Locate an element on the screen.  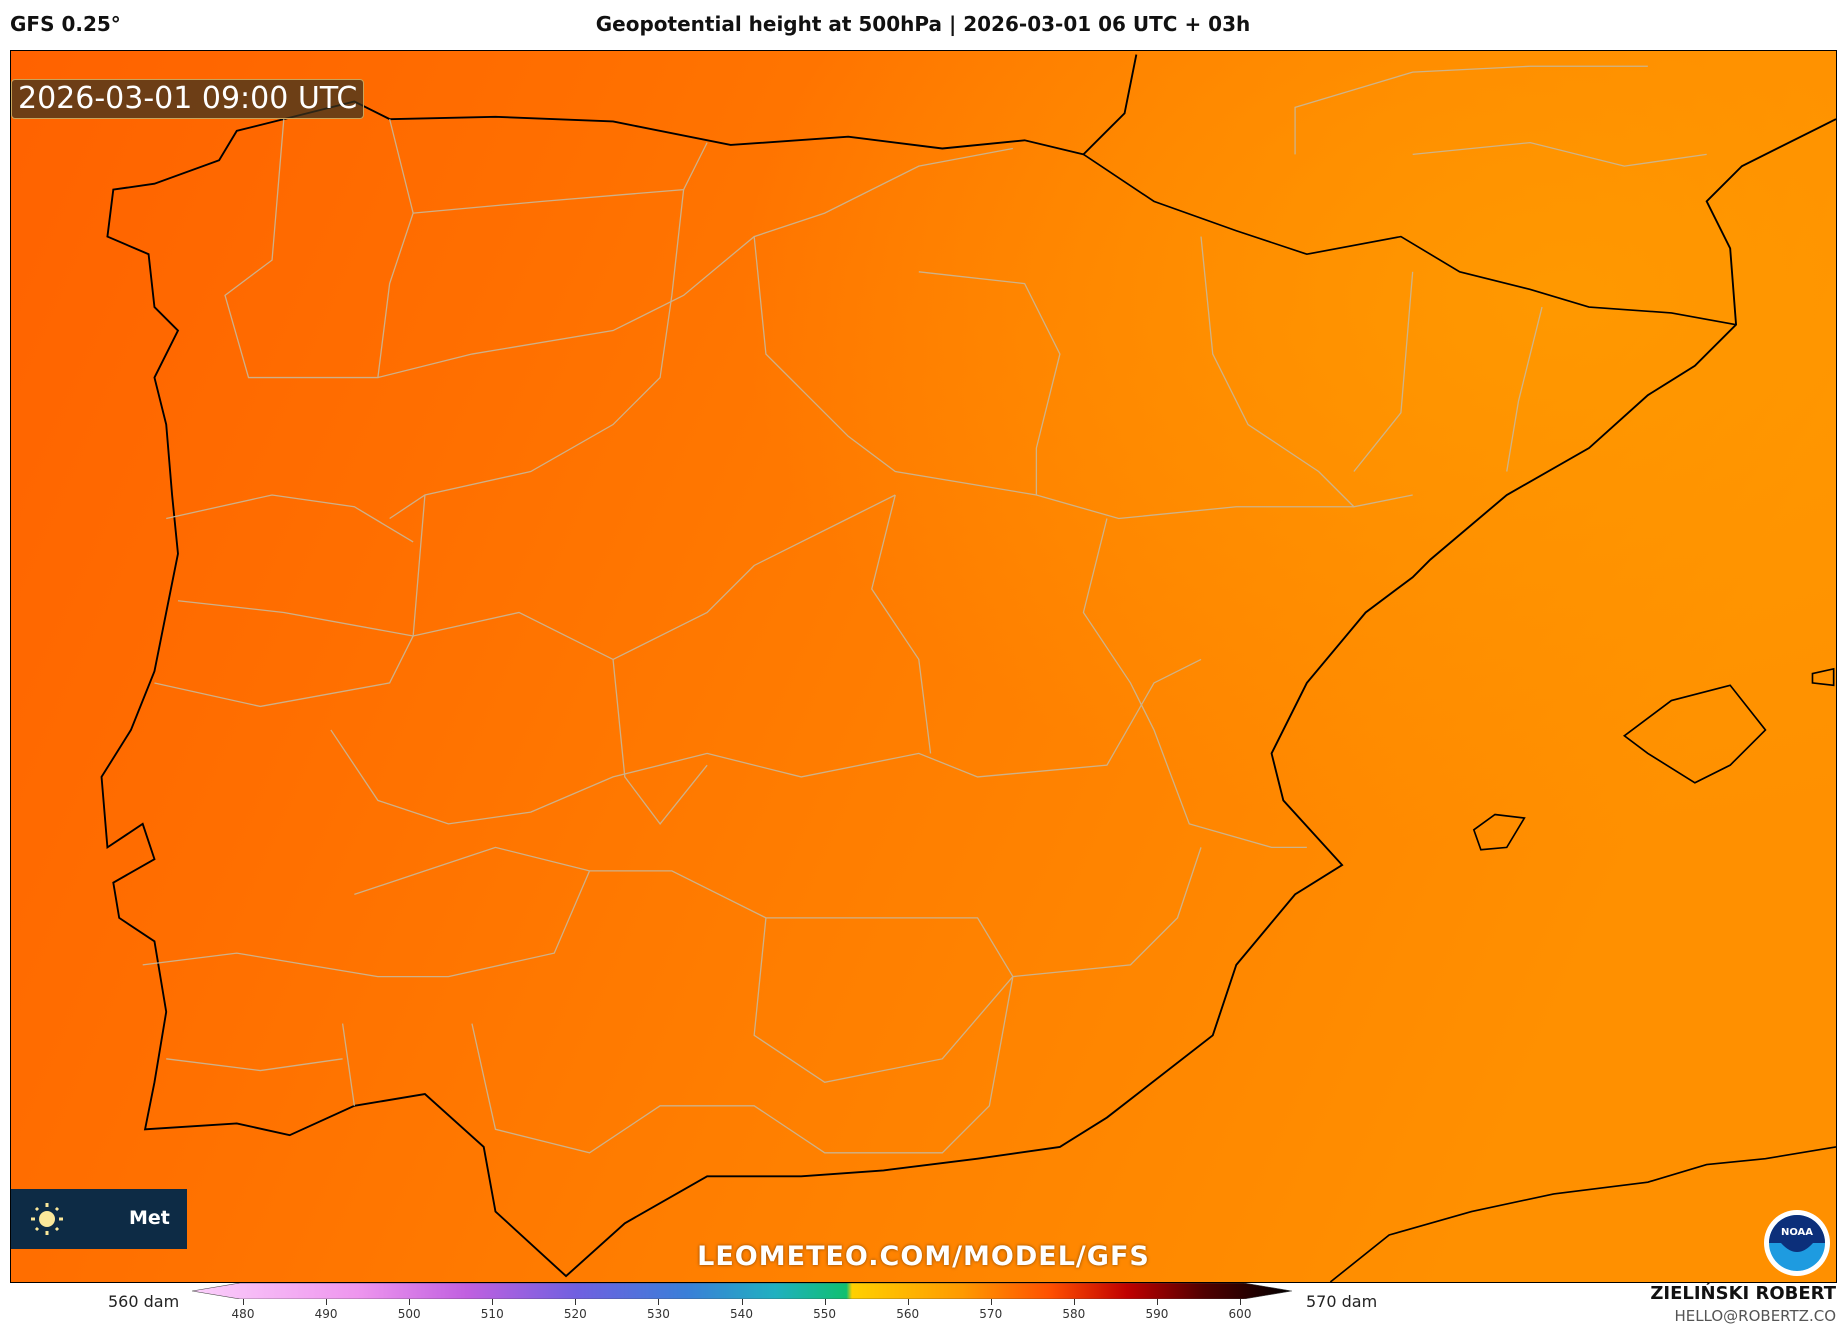
africa-coastline is located at coordinates (1582, 1214).